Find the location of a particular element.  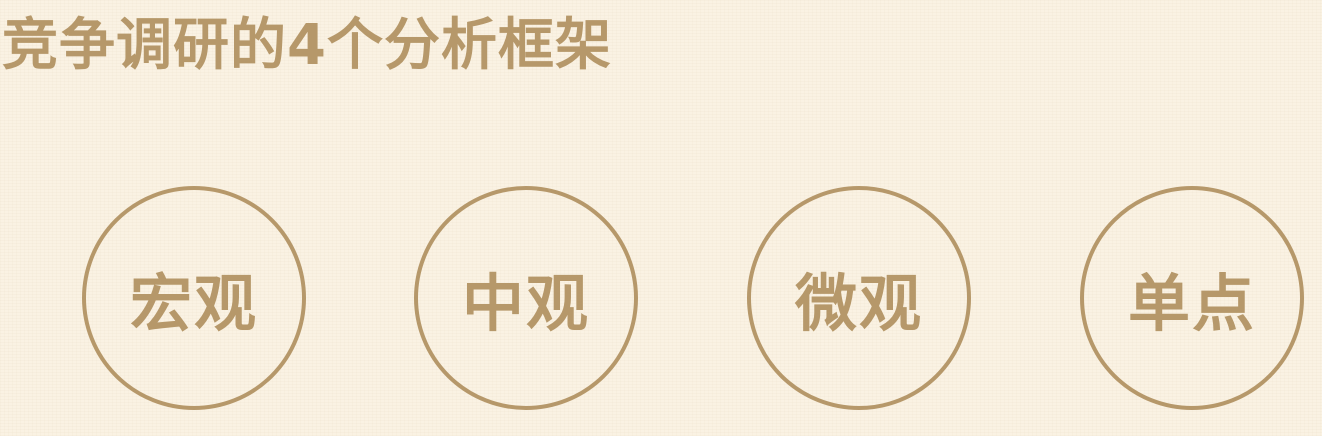

page-title: 竞争调研的4个分析框架 is located at coordinates (307, 45).